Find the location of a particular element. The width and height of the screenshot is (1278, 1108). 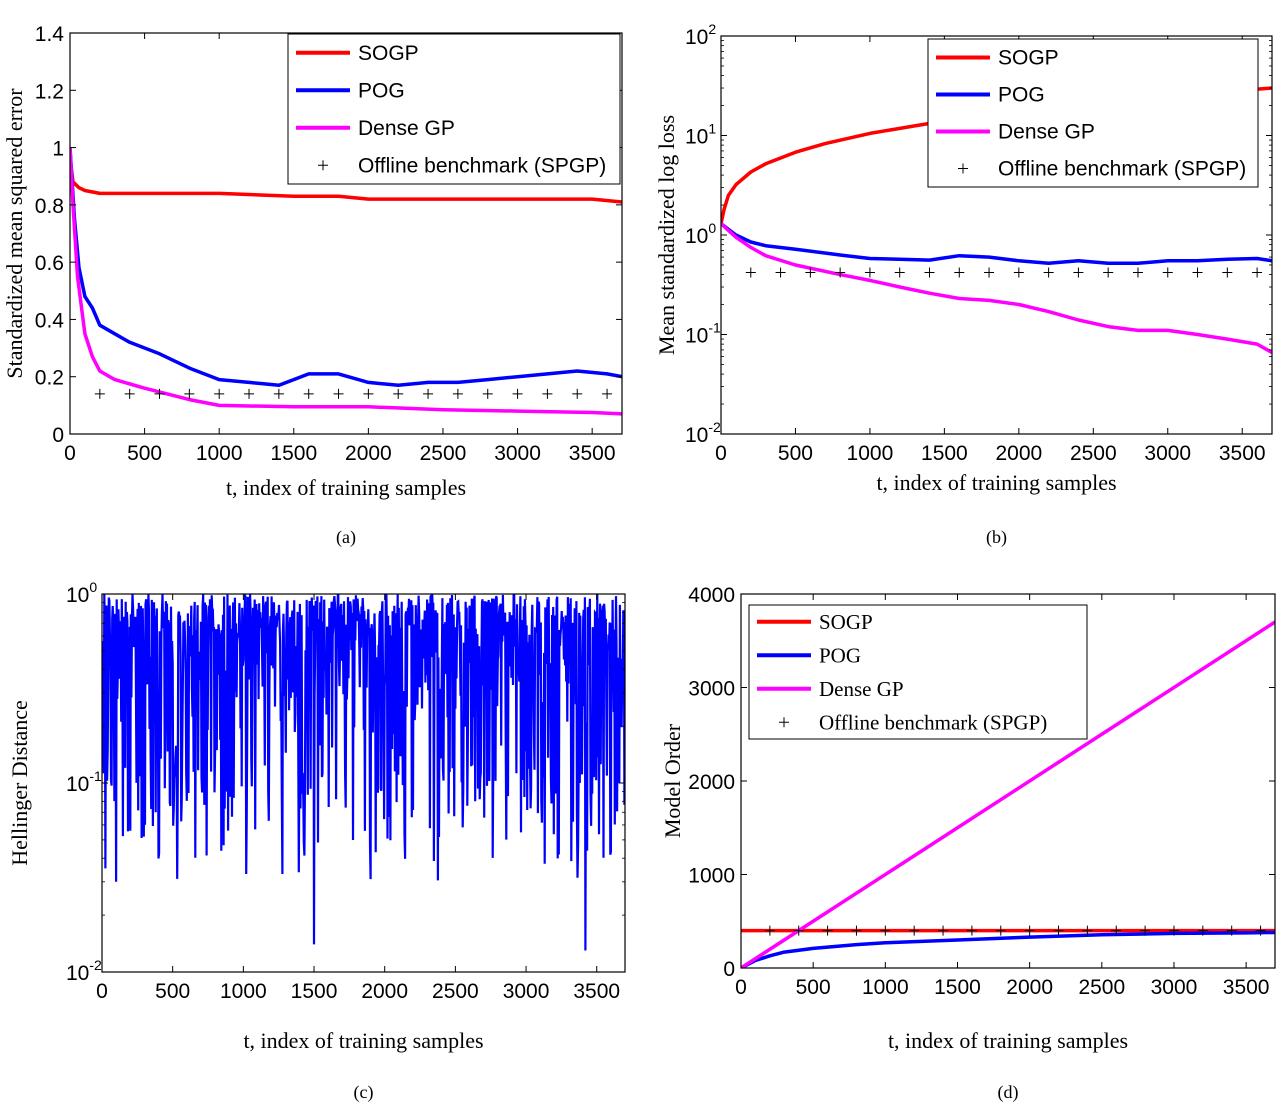

y-axis-label: Standardized mean squared error is located at coordinates (14, 233).